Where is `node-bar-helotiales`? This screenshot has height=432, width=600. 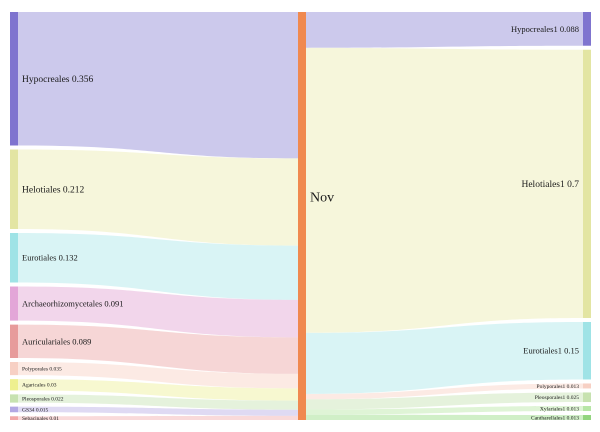
node-bar-helotiales is located at coordinates (14, 189).